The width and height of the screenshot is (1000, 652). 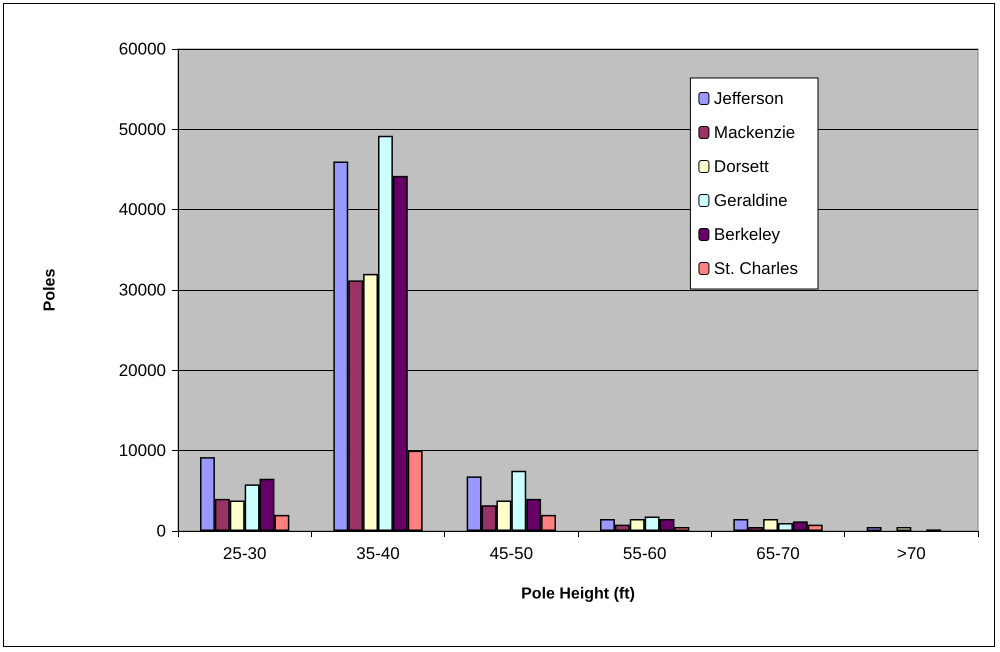 What do you see at coordinates (142, 450) in the screenshot?
I see `y-tick-label: 10000` at bounding box center [142, 450].